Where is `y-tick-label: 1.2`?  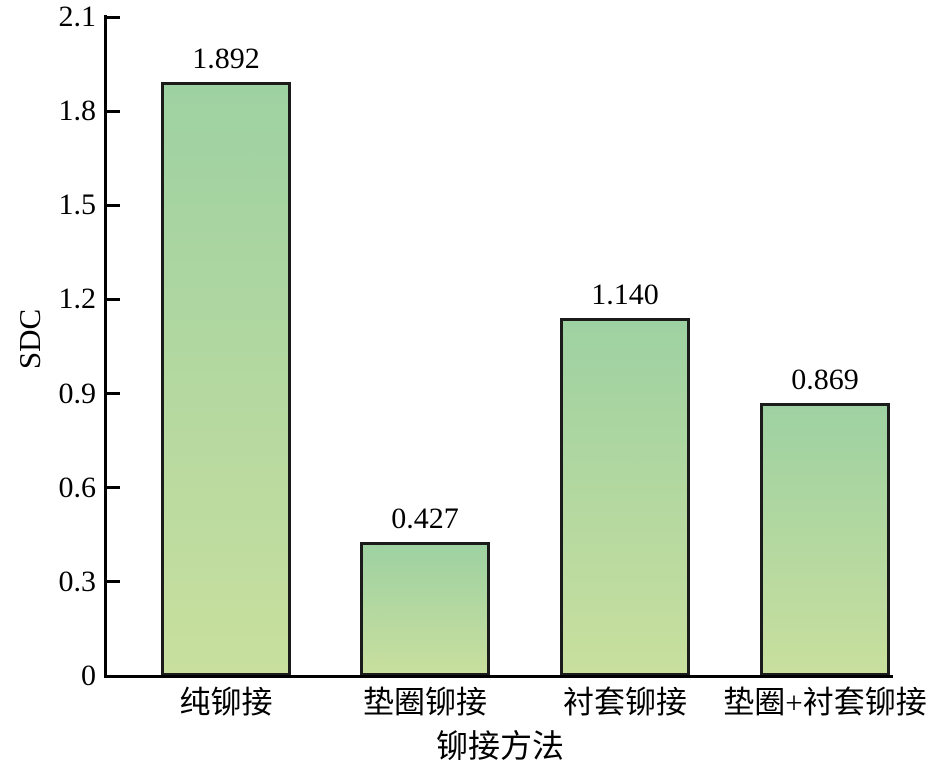
y-tick-label: 1.2 is located at coordinates (77, 298).